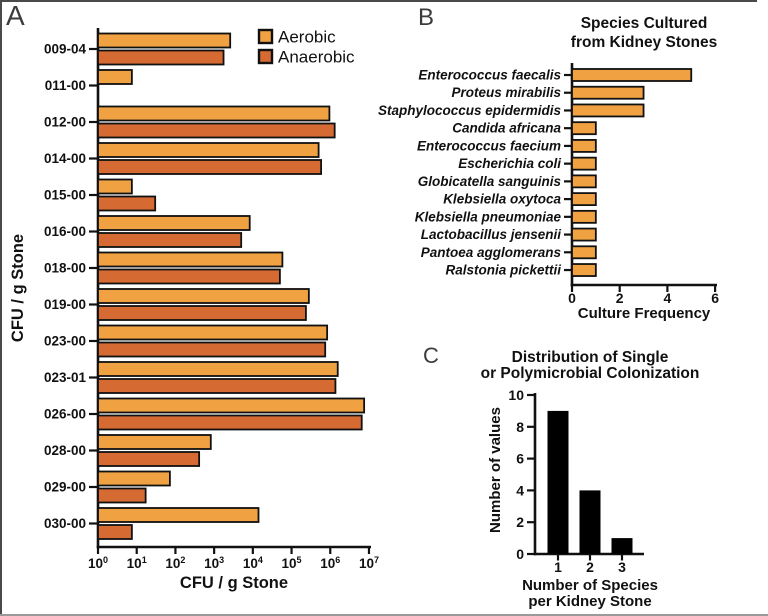 This screenshot has width=768, height=616. Describe the element at coordinates (369, 563) in the screenshot. I see `a-x-tick-label: 10⁷` at that location.